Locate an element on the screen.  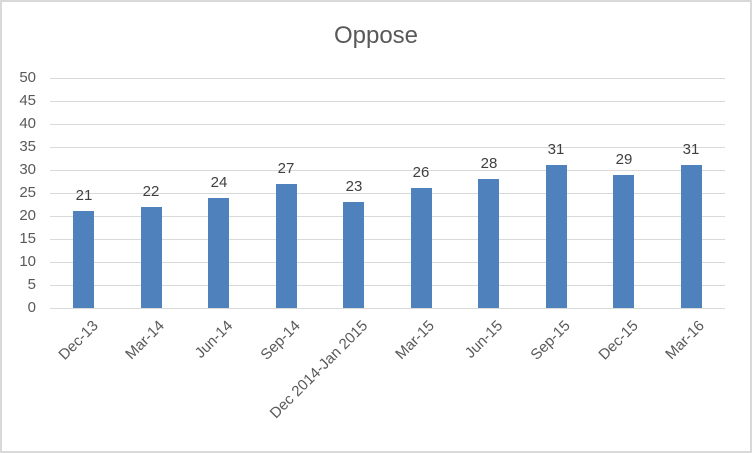
y-tick-label: 50 is located at coordinates (27, 77).